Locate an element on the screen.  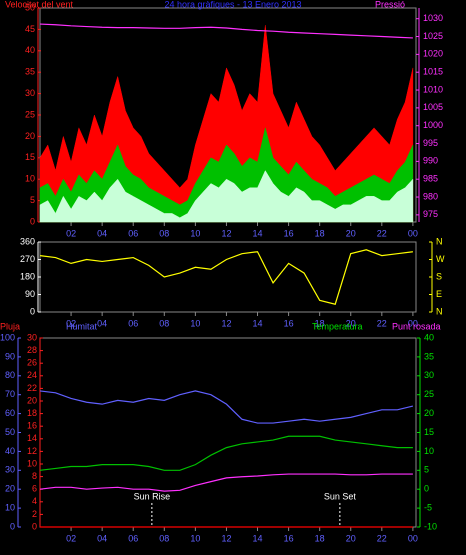
tick-label: -10 is located at coordinates (430, 526).